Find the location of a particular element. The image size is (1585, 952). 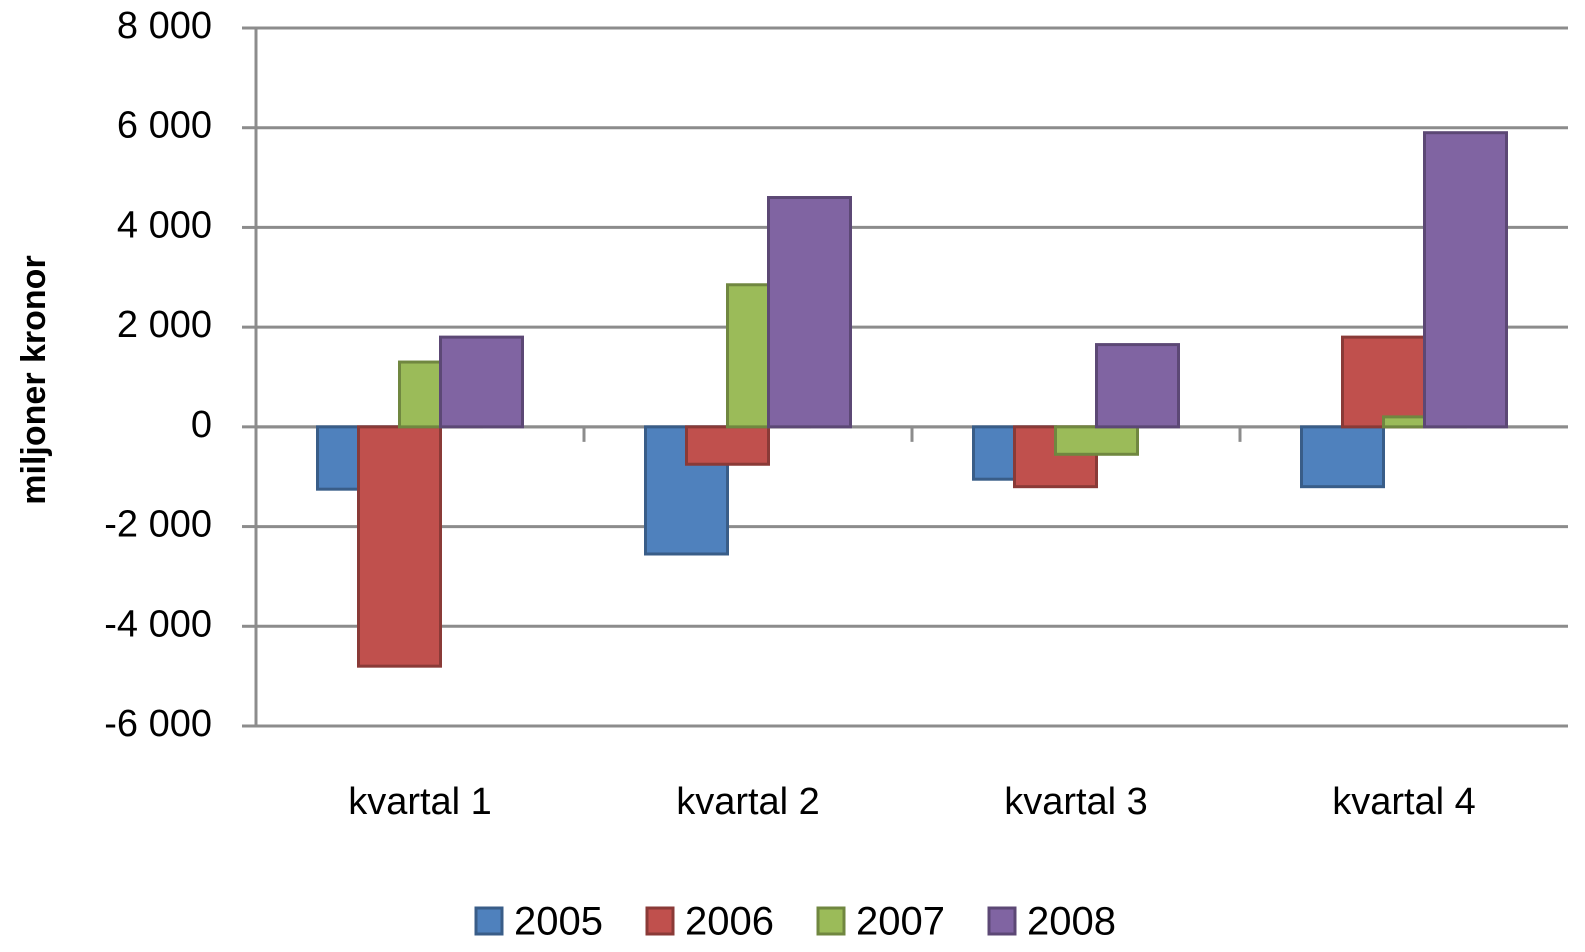

y-tick-label: 0 is located at coordinates (201, 425).